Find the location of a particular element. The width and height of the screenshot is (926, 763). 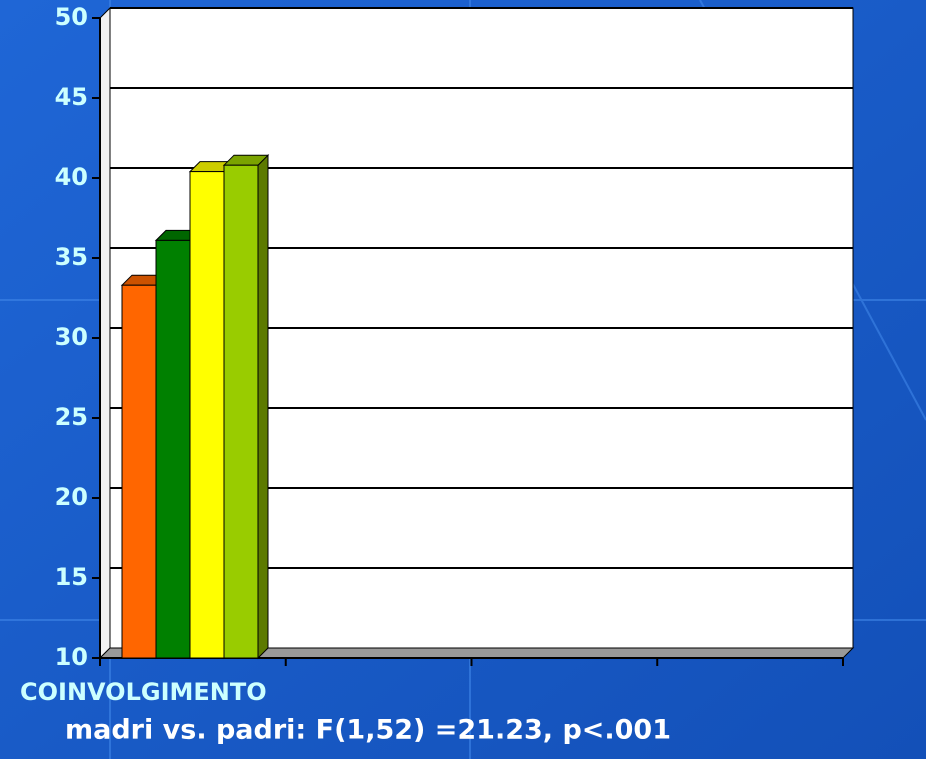

y-tick-label: 10 is located at coordinates (71, 657).